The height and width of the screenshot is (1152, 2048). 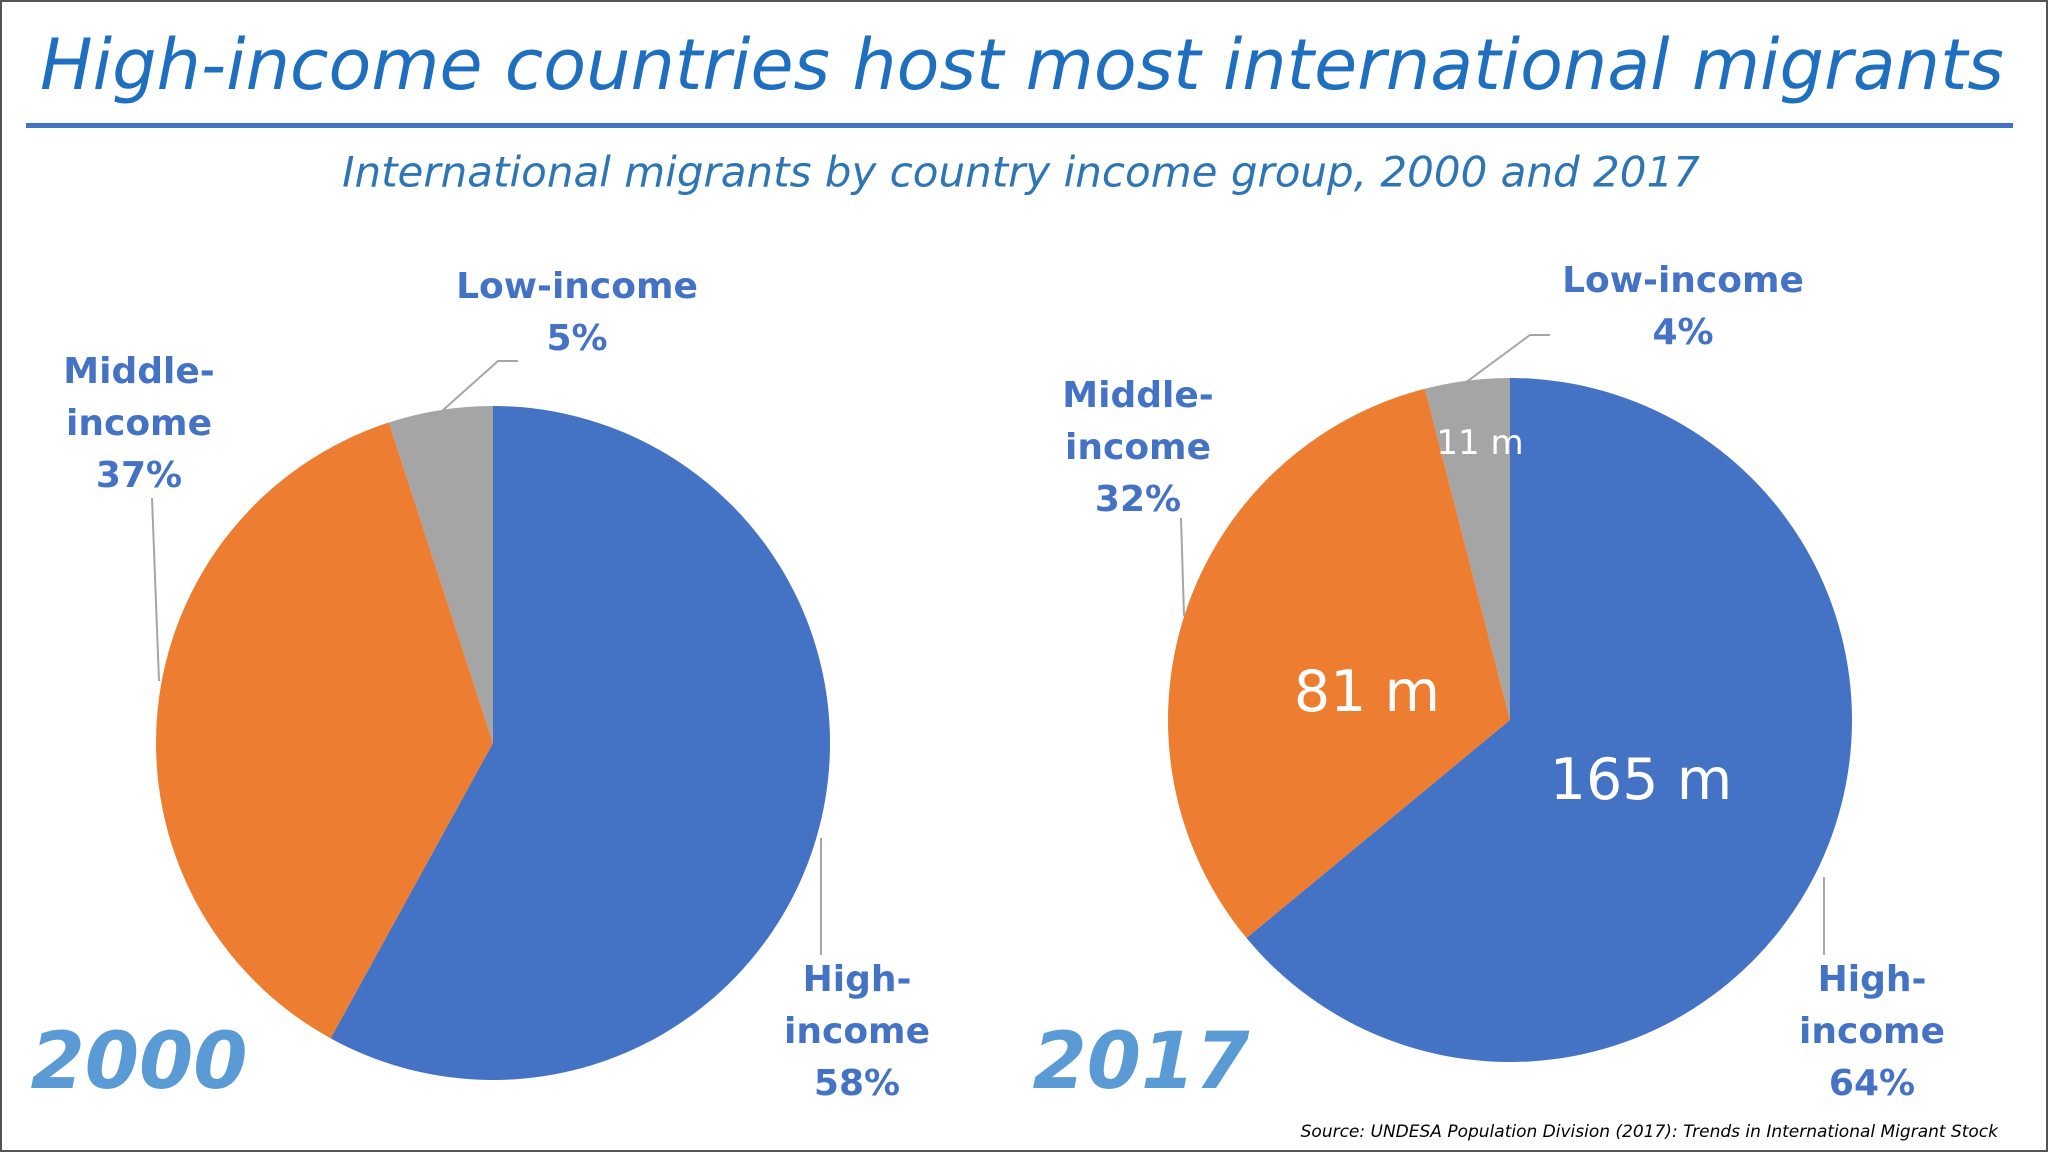 What do you see at coordinates (1138, 499) in the screenshot?
I see `slice-percent: 32%` at bounding box center [1138, 499].